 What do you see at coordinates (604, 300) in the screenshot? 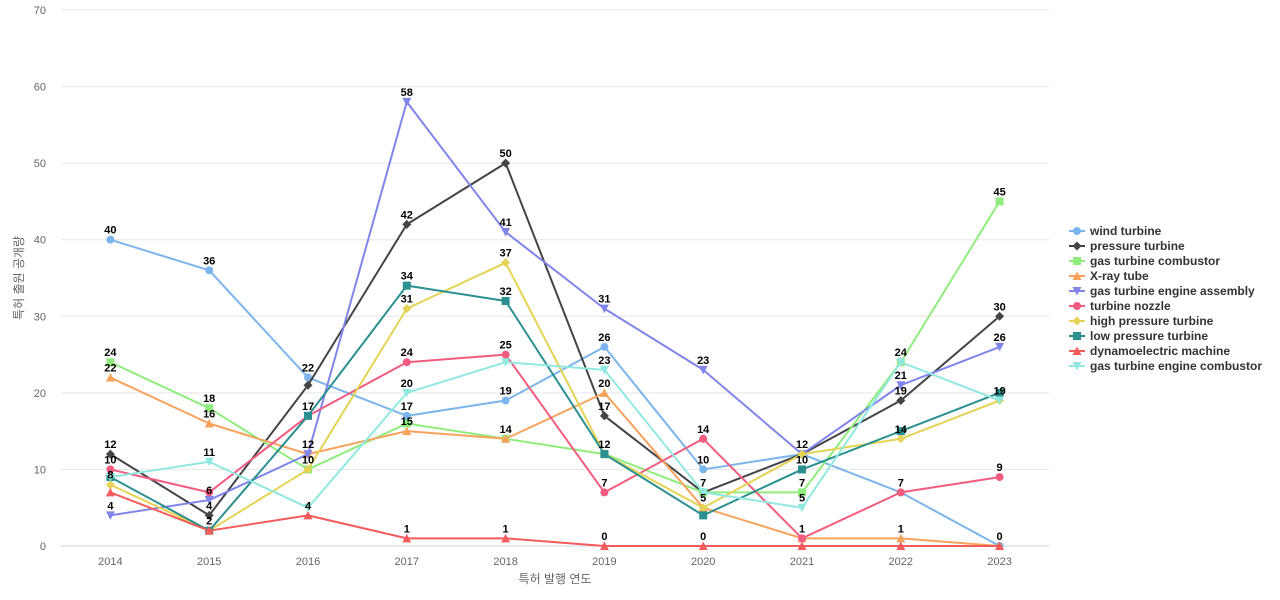
I see `data-label: 31` at bounding box center [604, 300].